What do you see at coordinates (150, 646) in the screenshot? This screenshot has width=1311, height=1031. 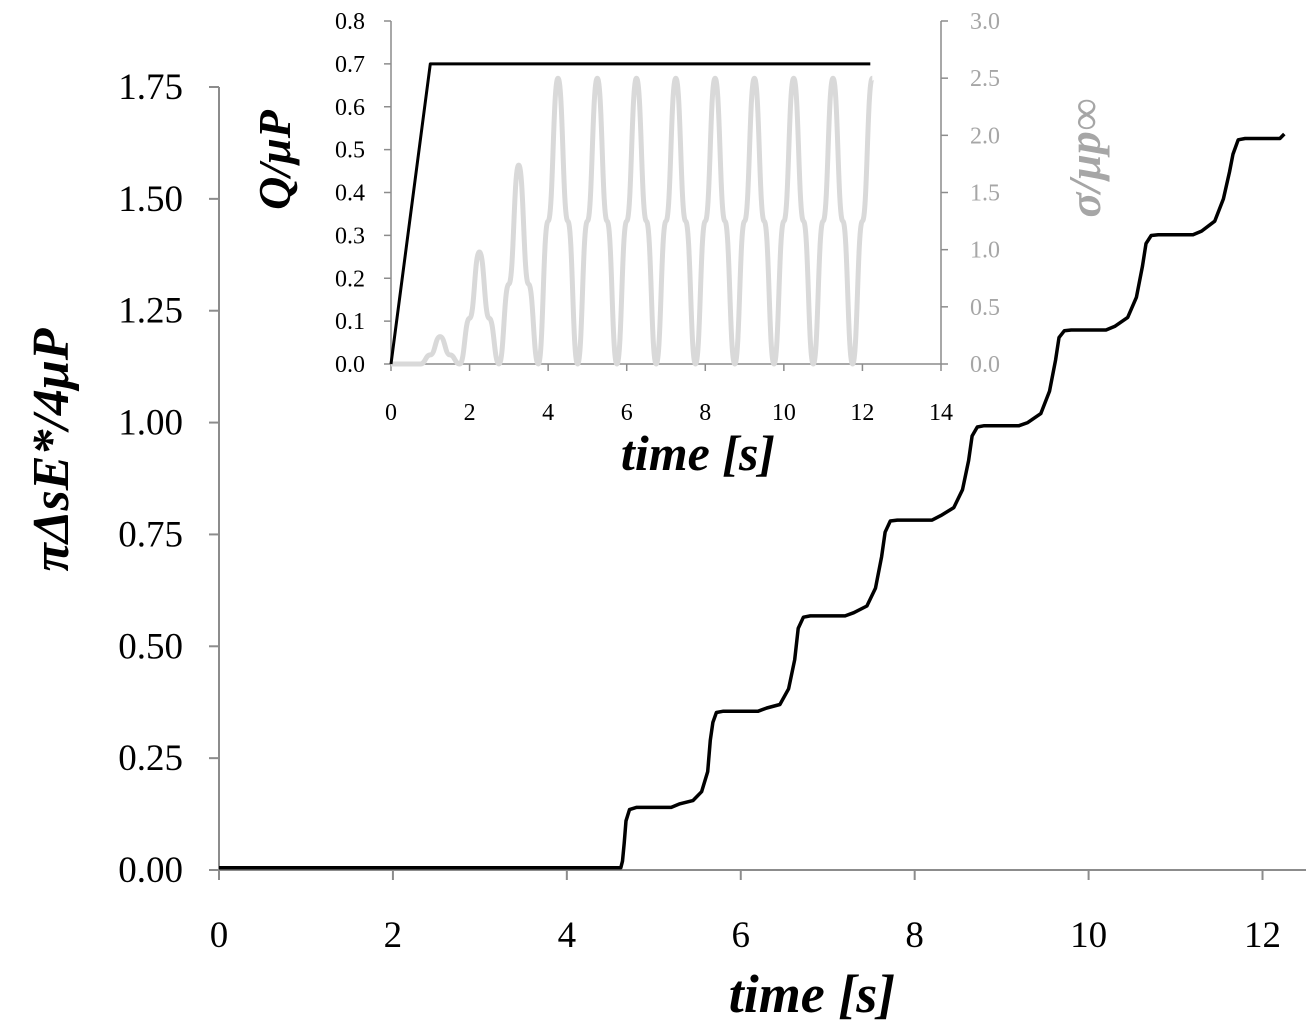 I see `y-tick-label: 0.50` at bounding box center [150, 646].